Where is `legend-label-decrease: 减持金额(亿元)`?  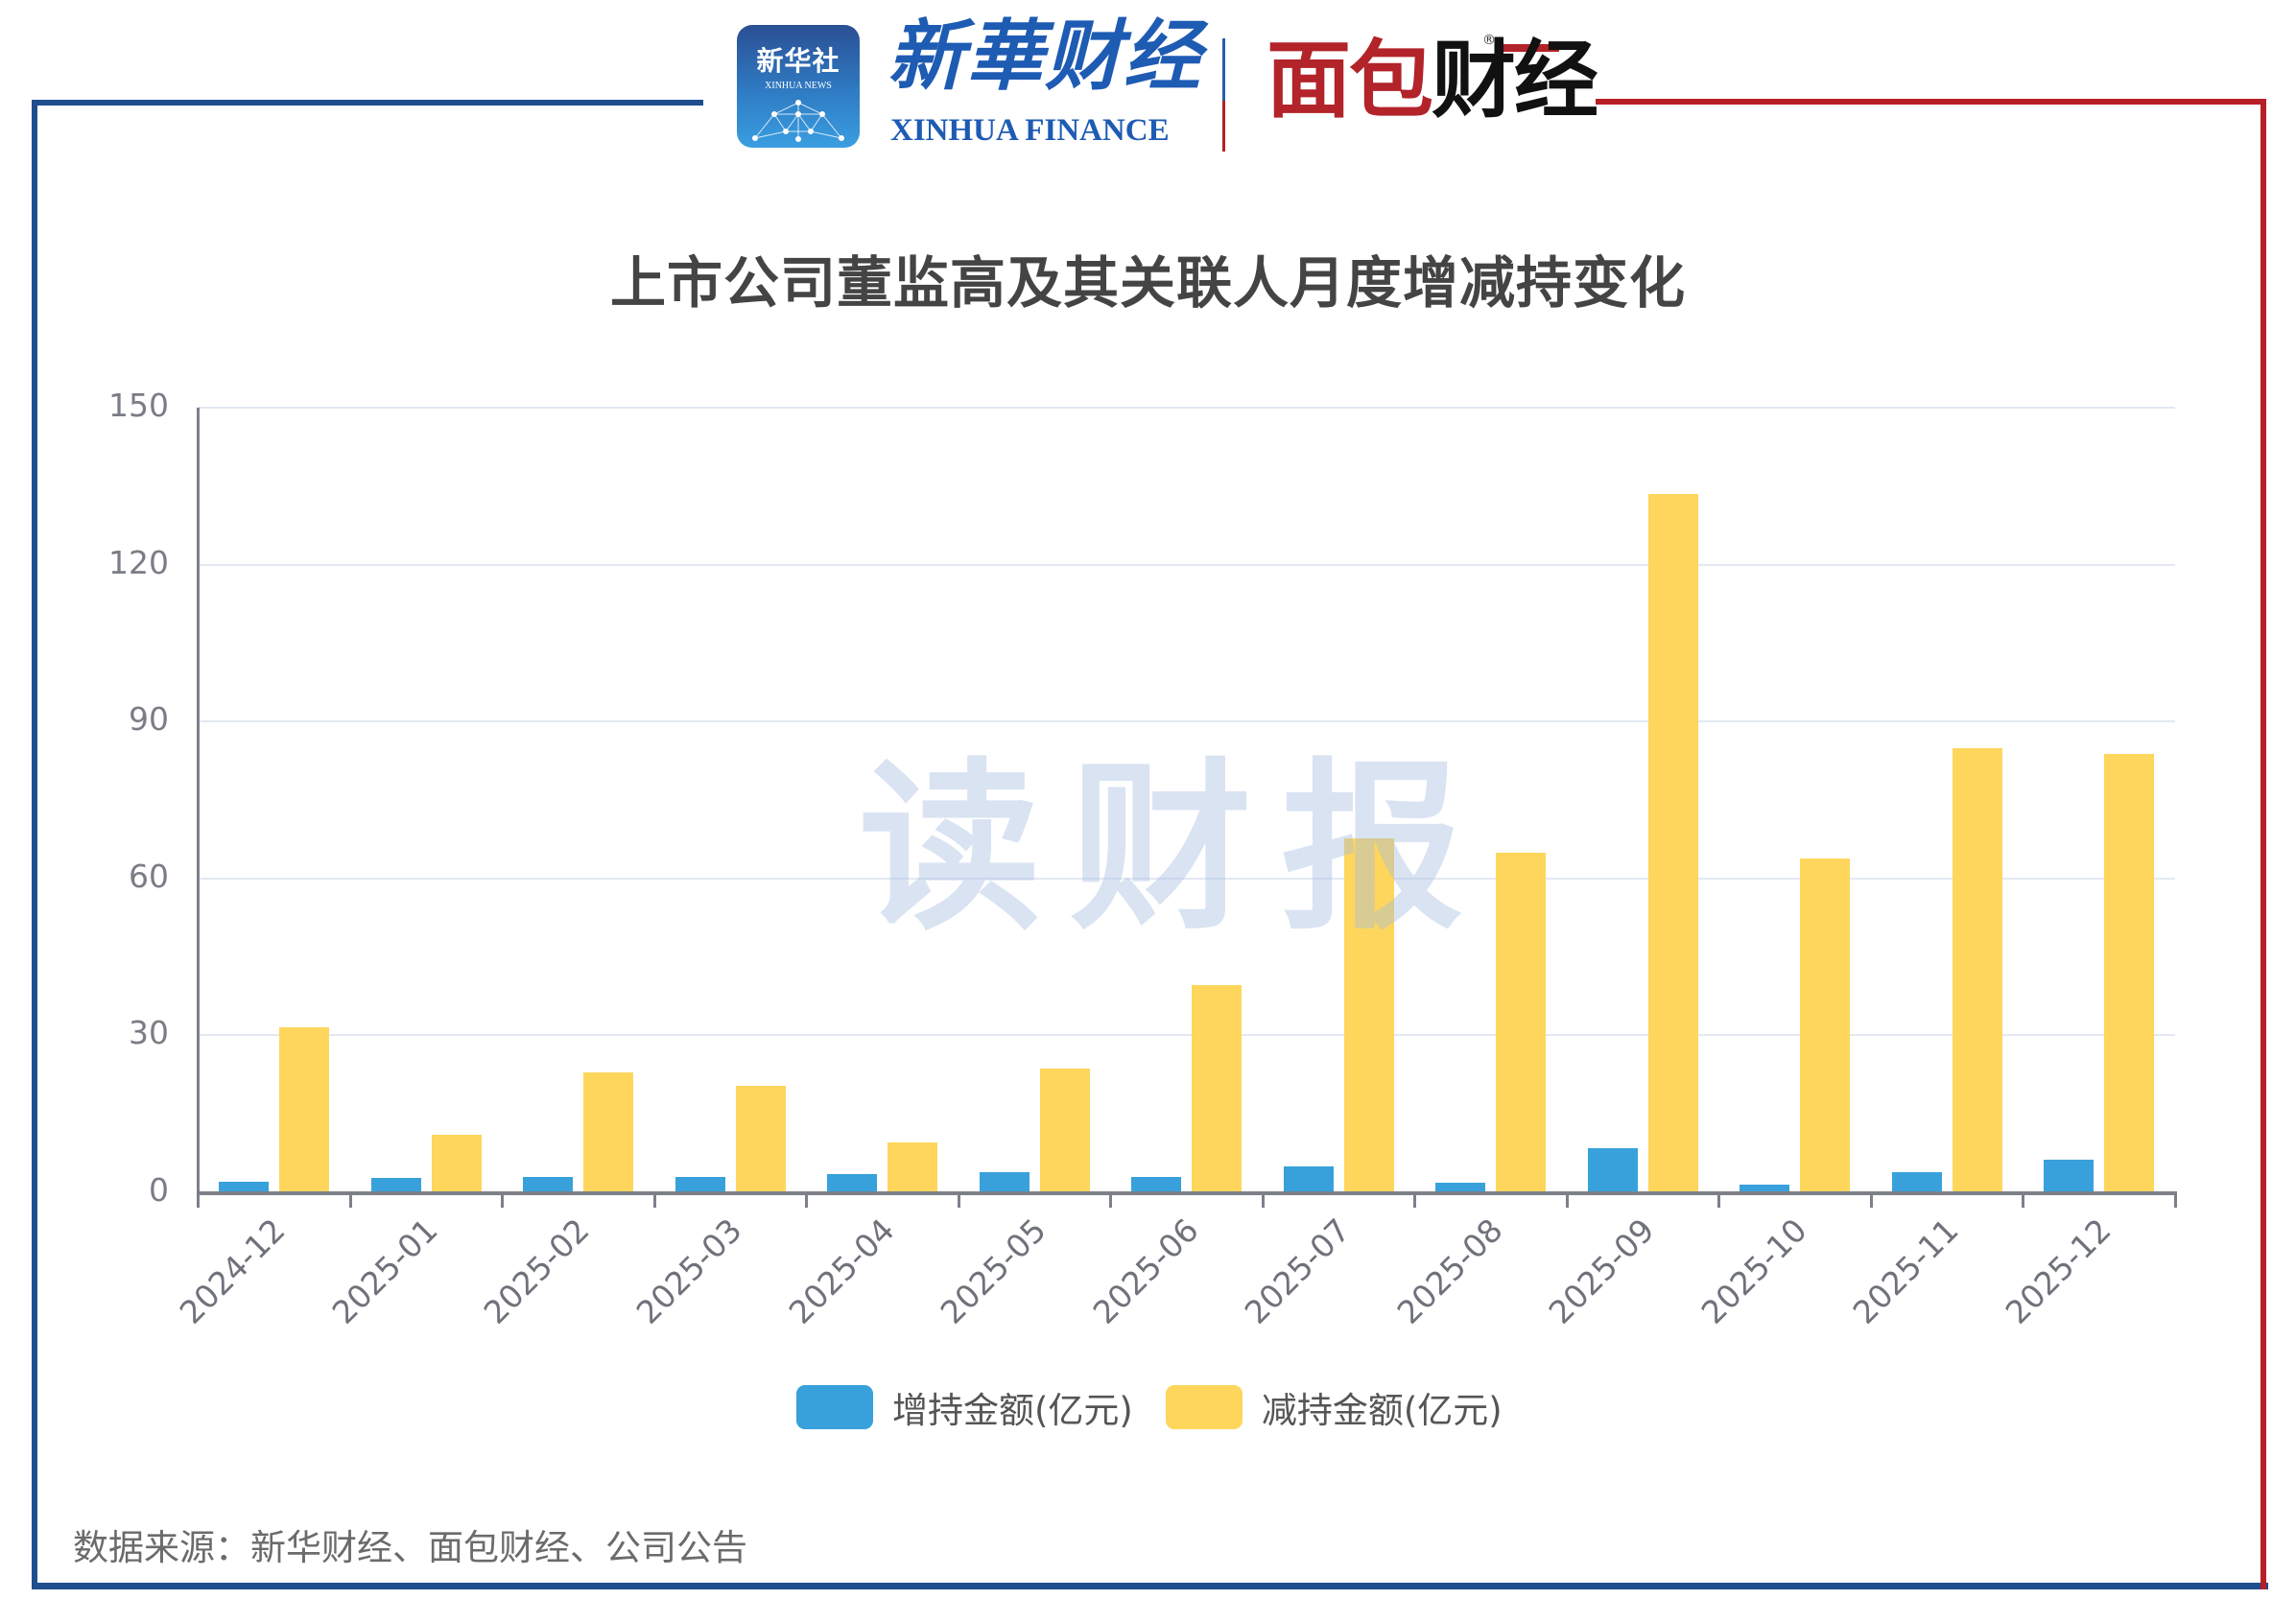 legend-label-decrease: 减持金额(亿元) is located at coordinates (1382, 1411).